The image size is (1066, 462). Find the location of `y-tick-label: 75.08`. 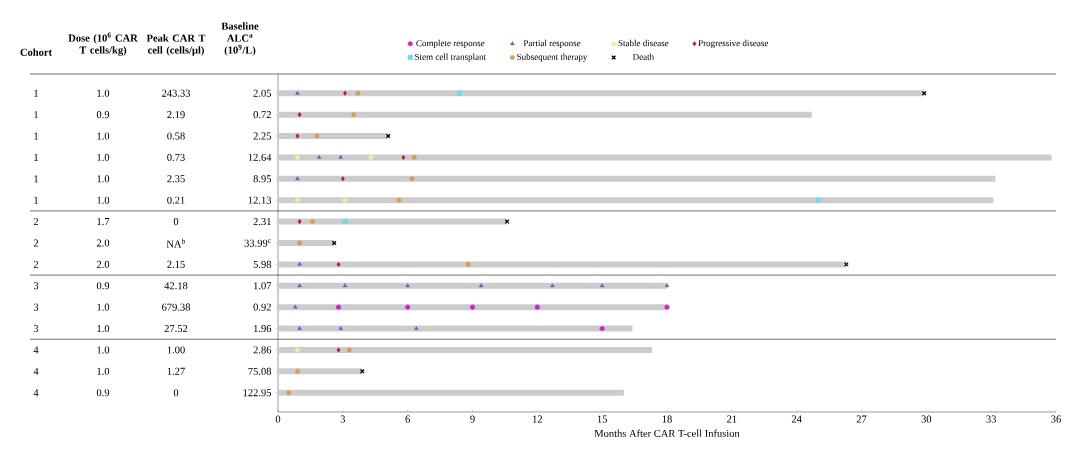

y-tick-label: 75.08 is located at coordinates (260, 371).